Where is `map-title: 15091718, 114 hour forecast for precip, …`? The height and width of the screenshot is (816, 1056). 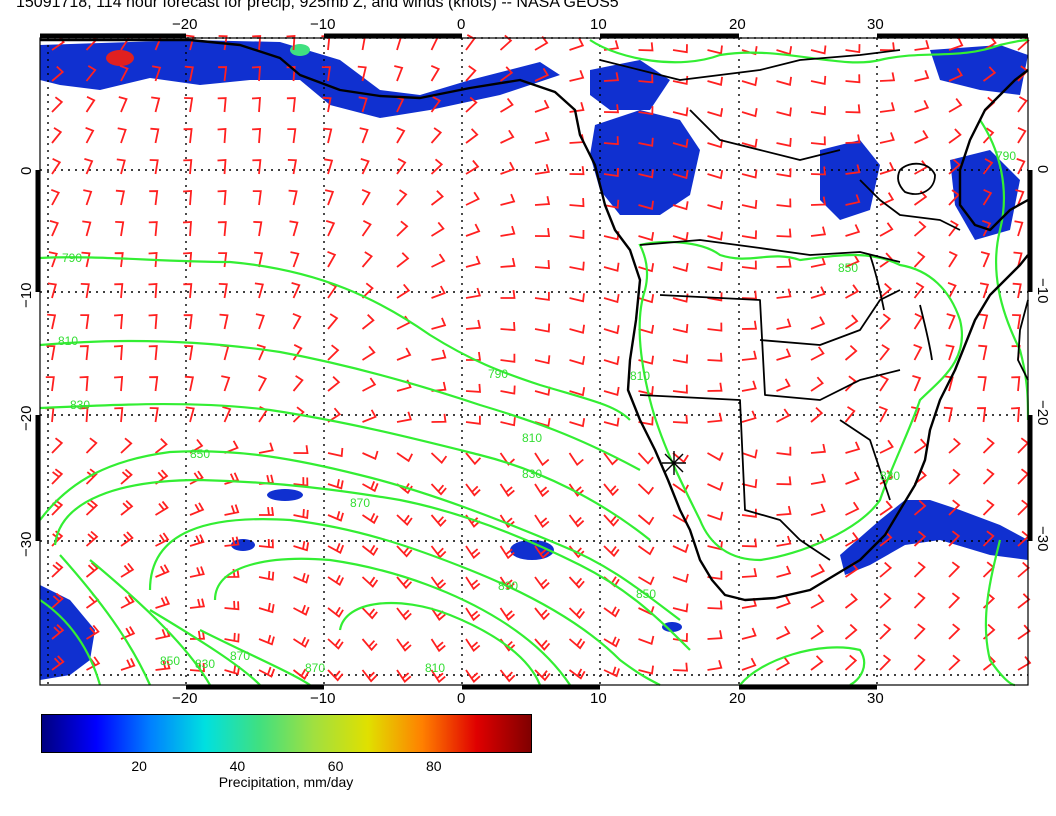 map-title: 15091718, 114 hour forecast for precip, … is located at coordinates (317, 5).